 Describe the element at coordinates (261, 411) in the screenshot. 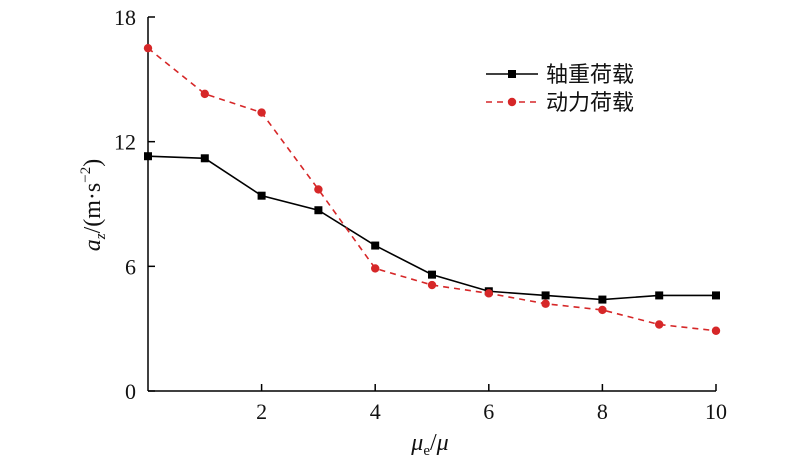

I see `x-tick-label: 2` at that location.